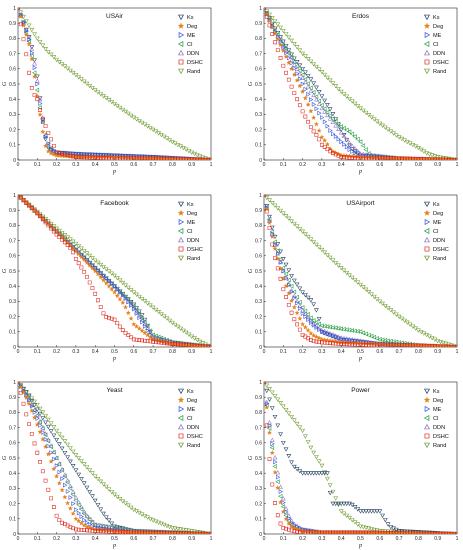 The height and width of the screenshot is (550, 463). What do you see at coordinates (95, 352) in the screenshot?
I see `x-tick-label: 0.4` at bounding box center [95, 352].